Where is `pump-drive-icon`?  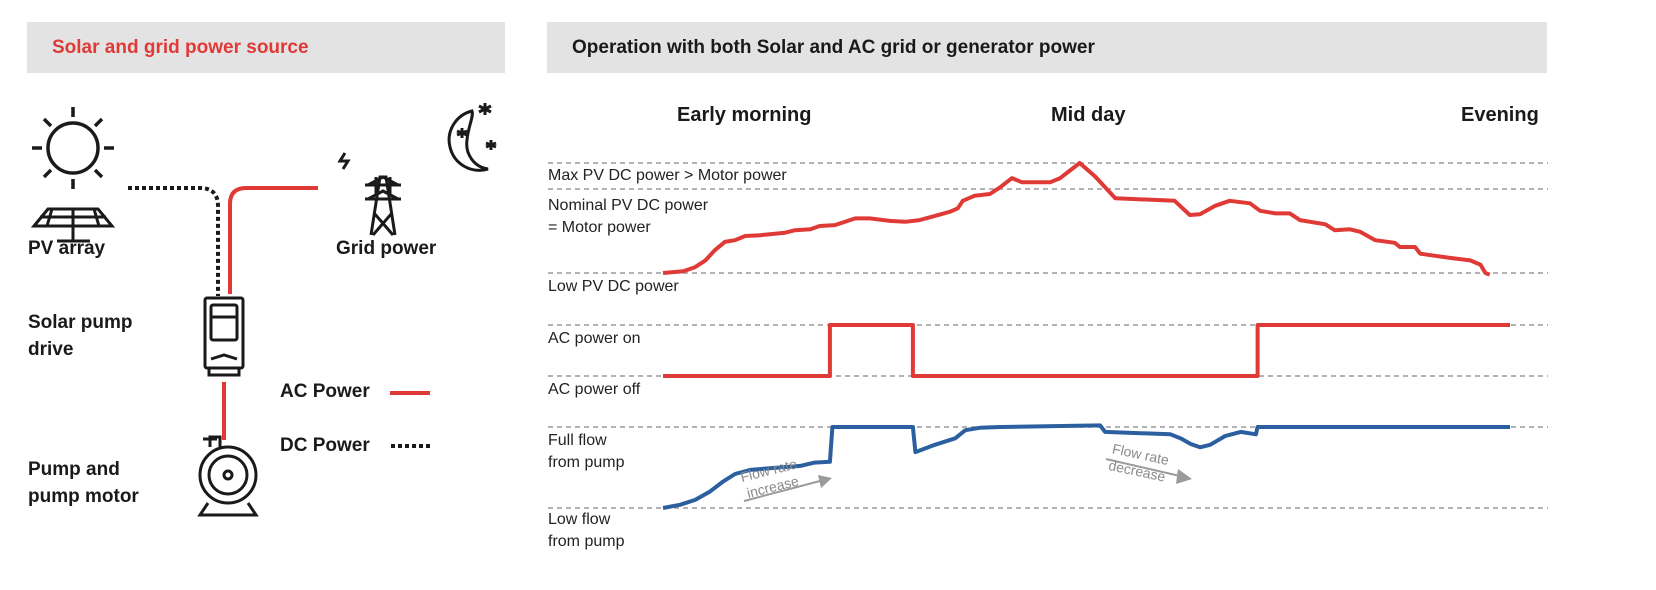
pump-drive-icon is located at coordinates (224, 336).